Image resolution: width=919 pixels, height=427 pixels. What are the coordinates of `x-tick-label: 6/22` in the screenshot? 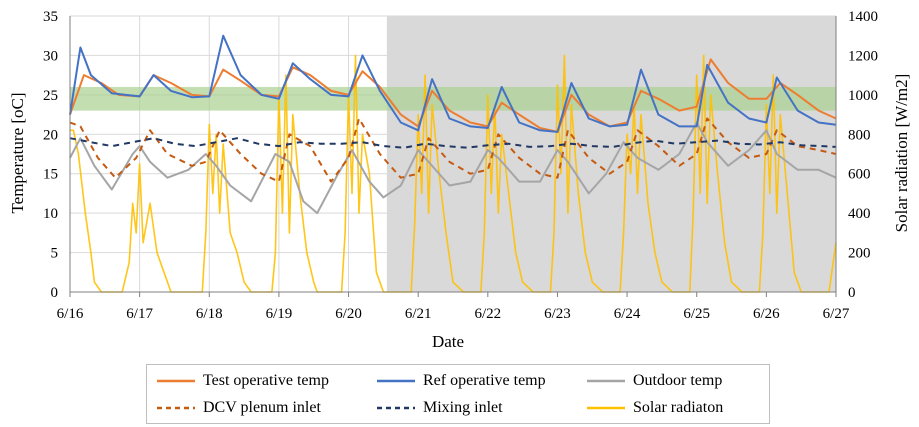 It's located at (487, 314).